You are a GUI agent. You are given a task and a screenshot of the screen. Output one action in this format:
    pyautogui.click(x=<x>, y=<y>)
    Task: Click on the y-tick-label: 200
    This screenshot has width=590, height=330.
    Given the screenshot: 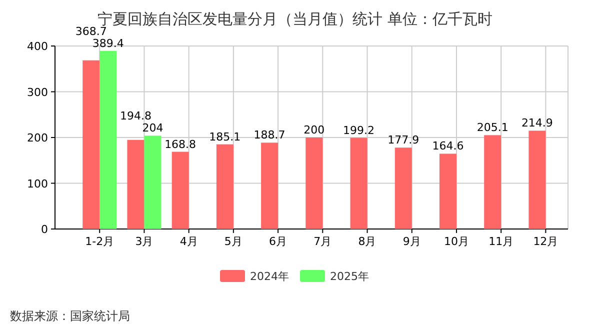 What is the action you would take?
    pyautogui.click(x=37, y=138)
    